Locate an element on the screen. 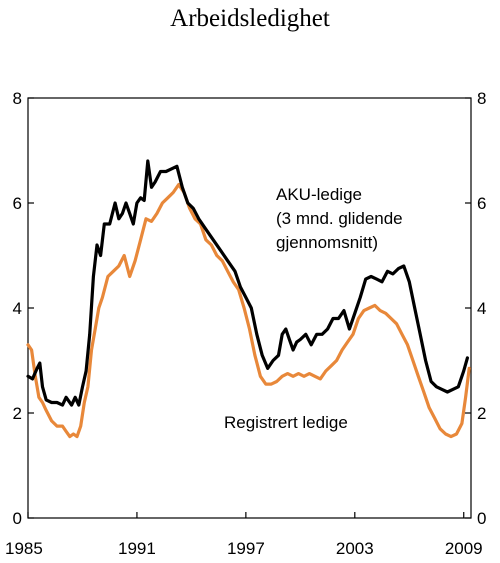  y-tick-label-left: 0 is located at coordinates (17, 518).